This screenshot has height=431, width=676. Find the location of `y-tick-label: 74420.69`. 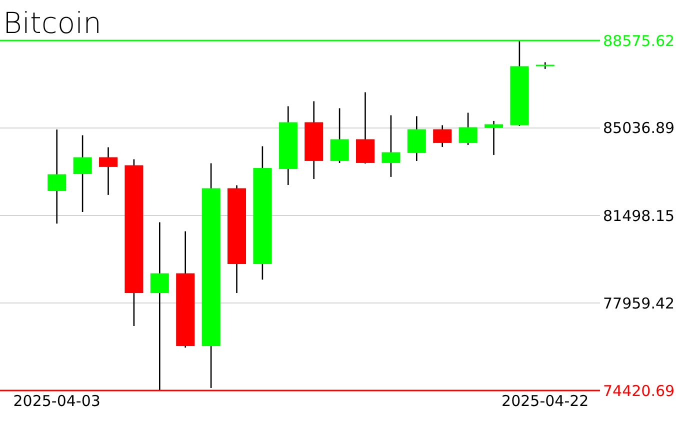

y-tick-label: 74420.69 is located at coordinates (639, 391).